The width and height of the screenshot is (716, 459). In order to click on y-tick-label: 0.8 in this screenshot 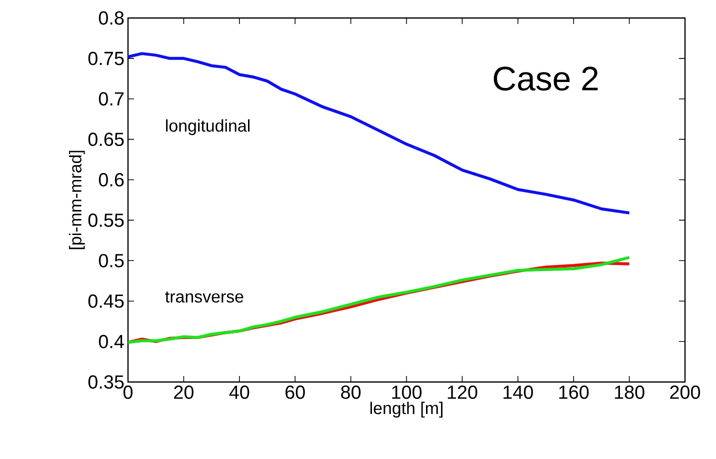, I will do `click(111, 18)`.